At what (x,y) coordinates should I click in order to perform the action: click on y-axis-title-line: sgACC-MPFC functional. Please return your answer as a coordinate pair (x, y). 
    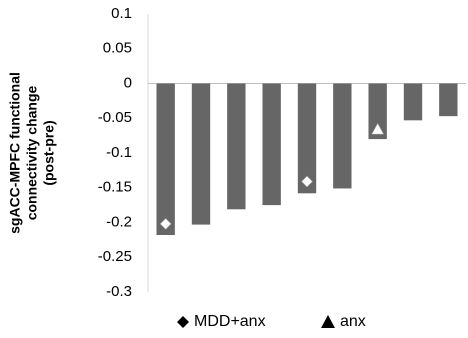
    Looking at the image, I should click on (15, 153).